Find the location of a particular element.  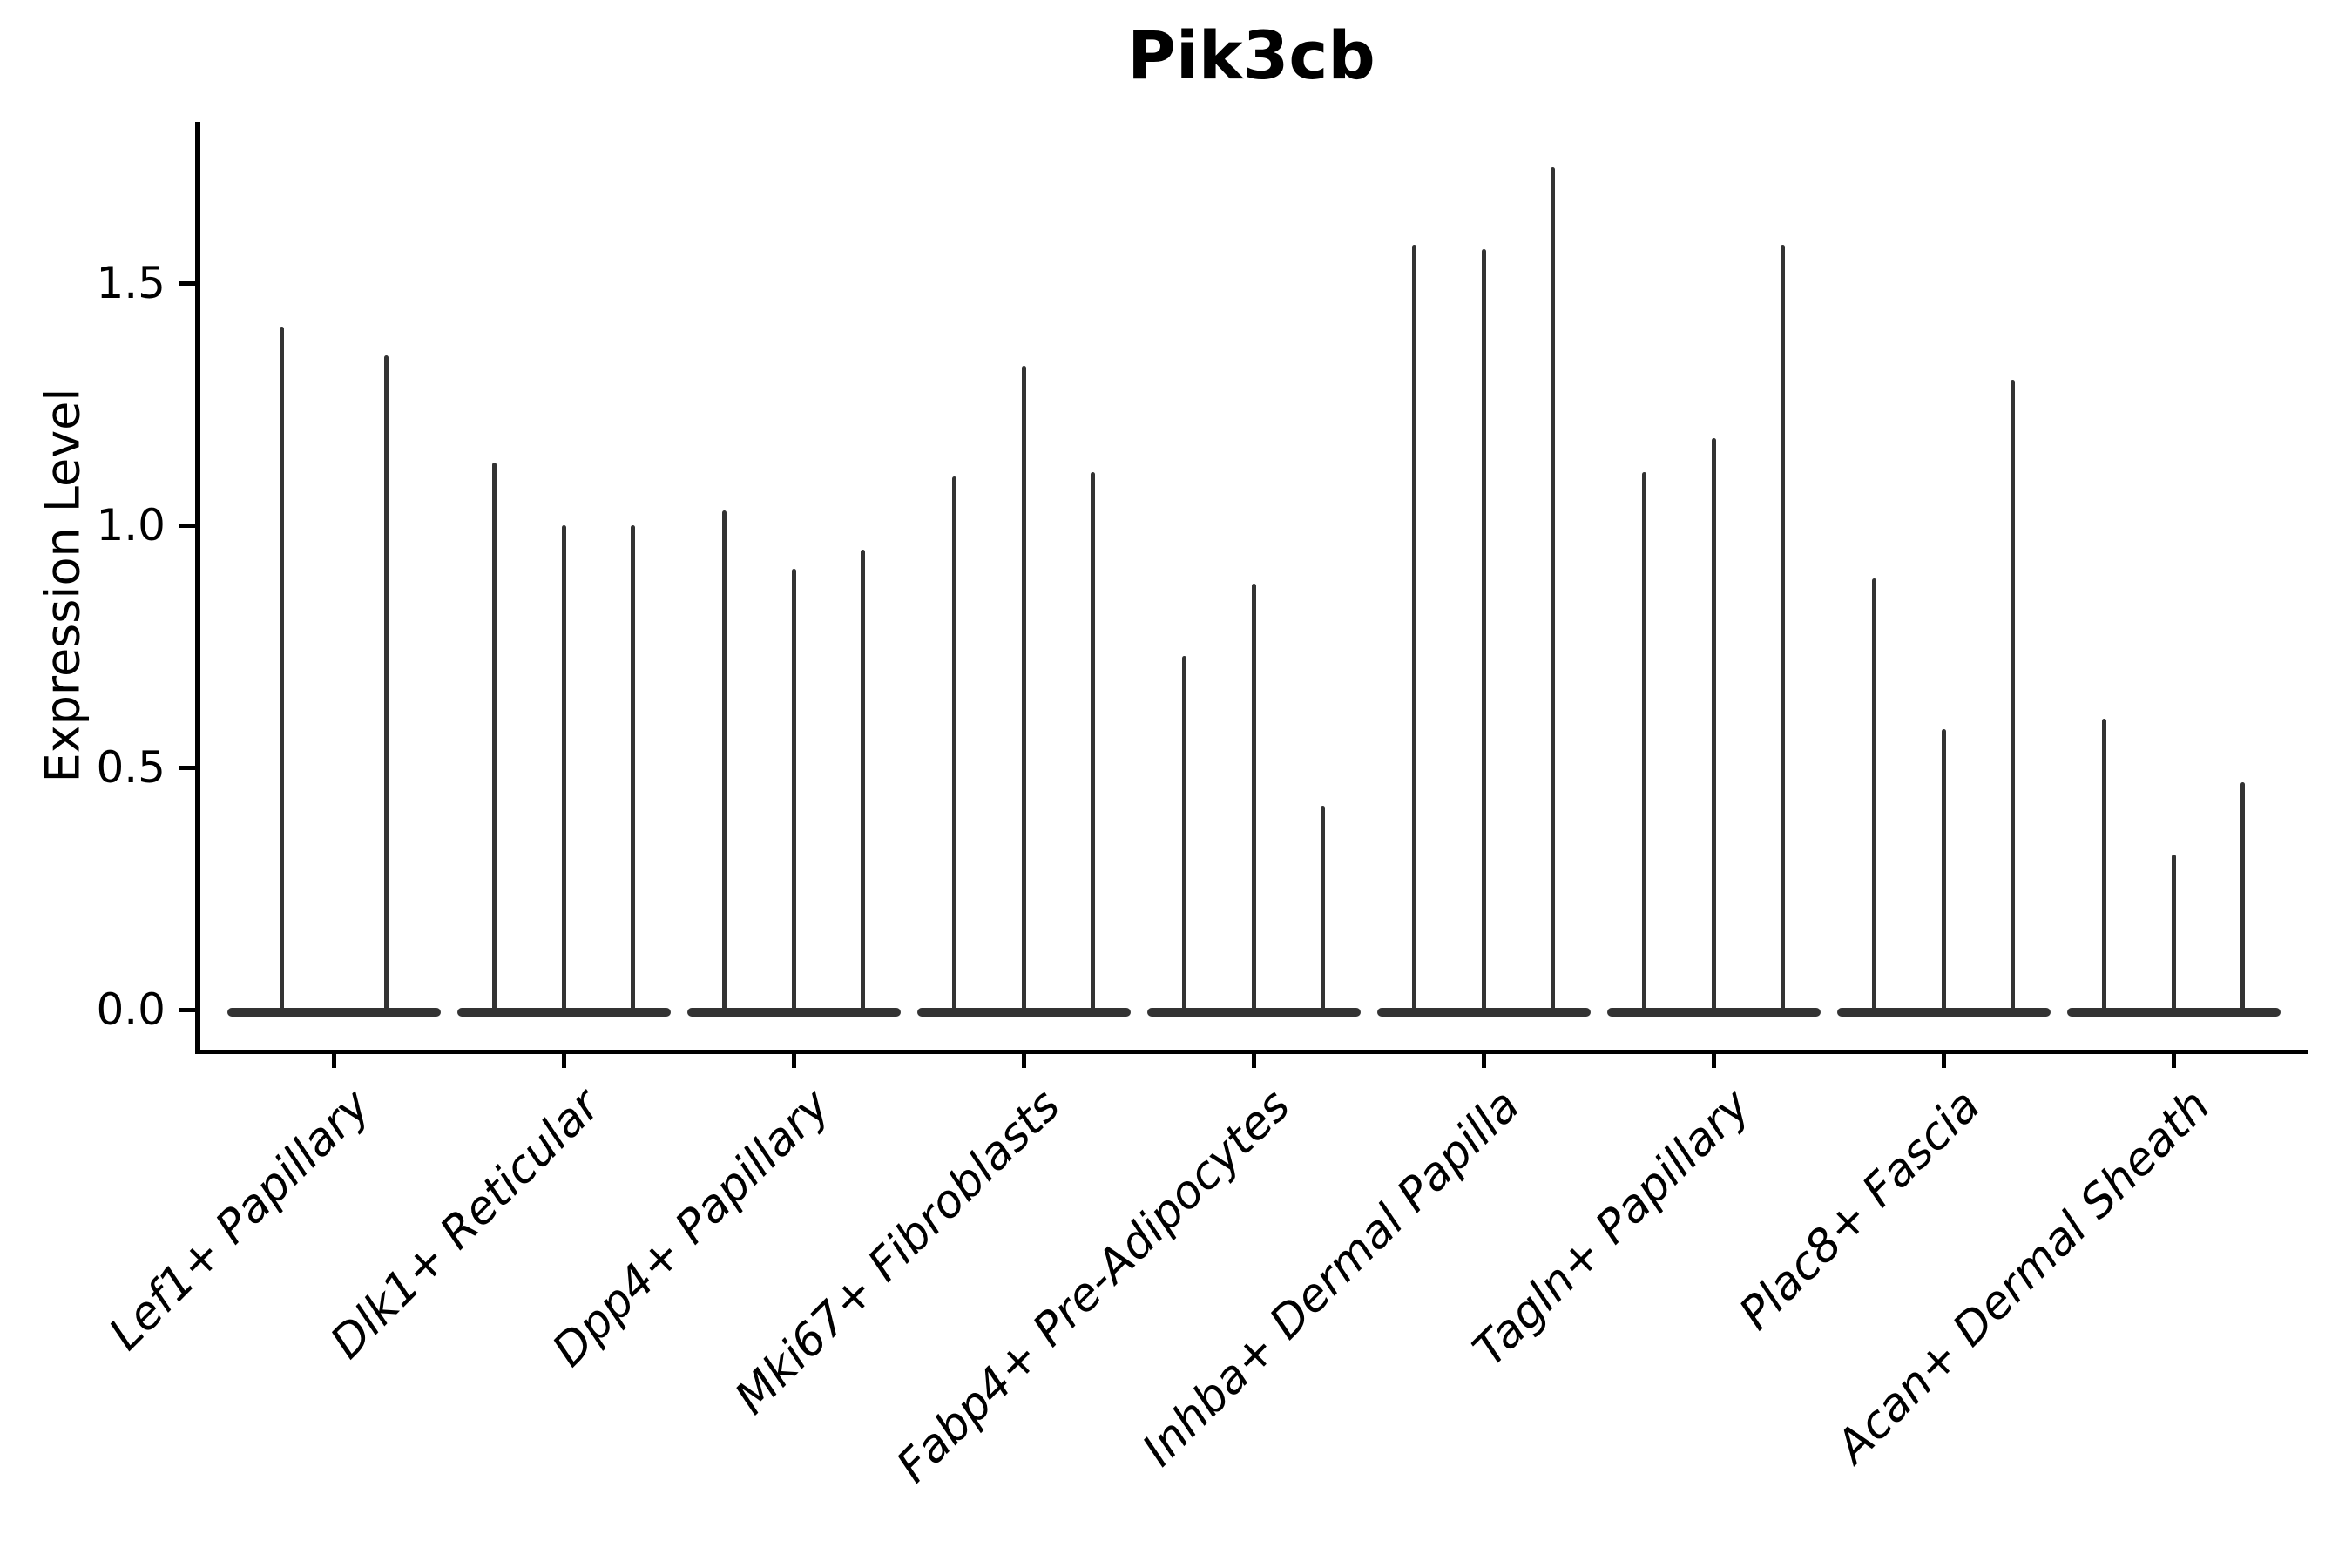

y-tick-label: 1.5 is located at coordinates (131, 283).